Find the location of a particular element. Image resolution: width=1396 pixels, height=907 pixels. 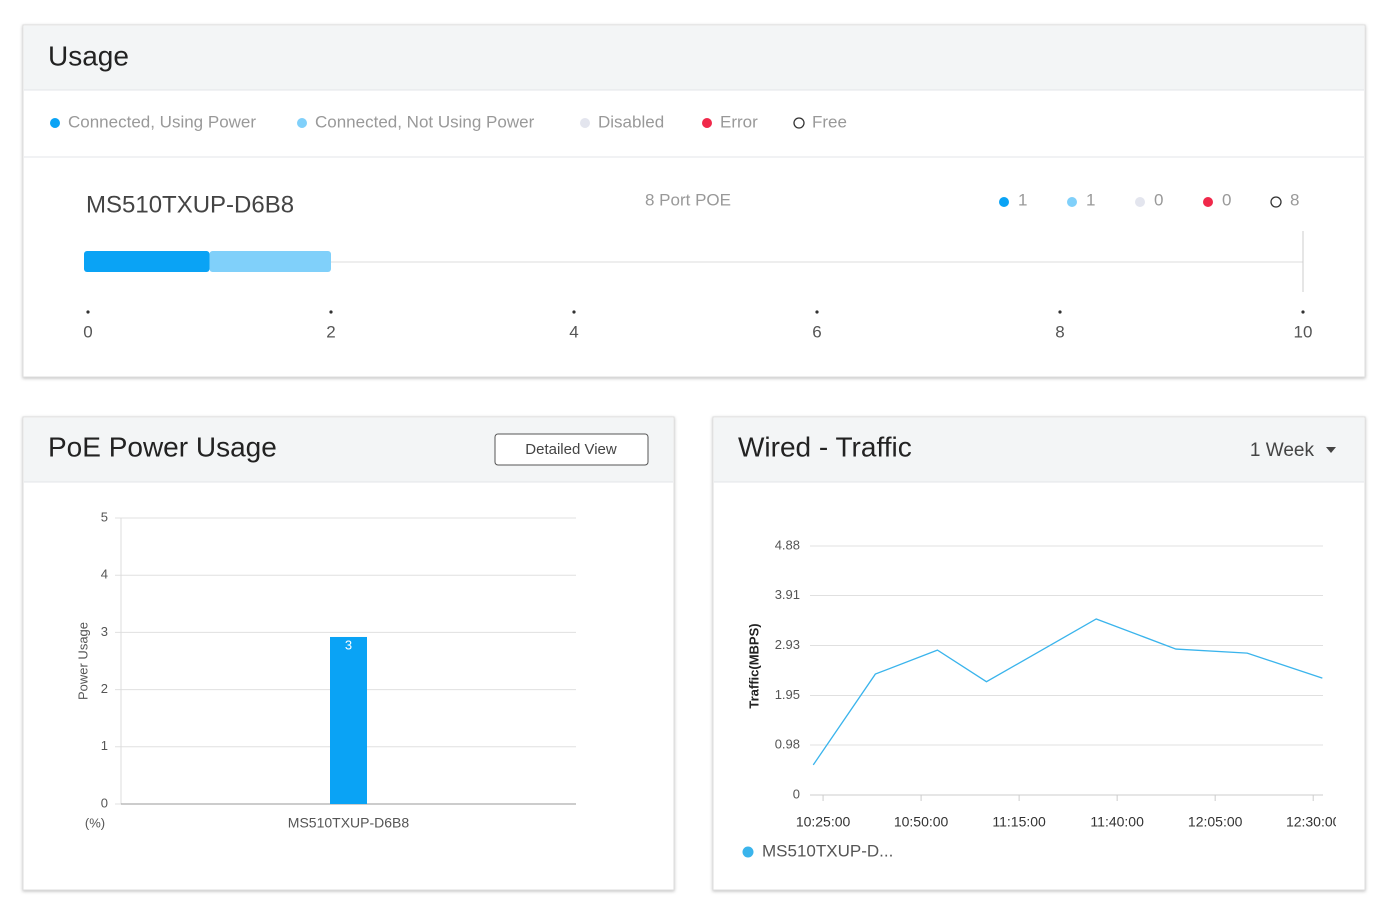

detailed-view-button is located at coordinates (571, 449).